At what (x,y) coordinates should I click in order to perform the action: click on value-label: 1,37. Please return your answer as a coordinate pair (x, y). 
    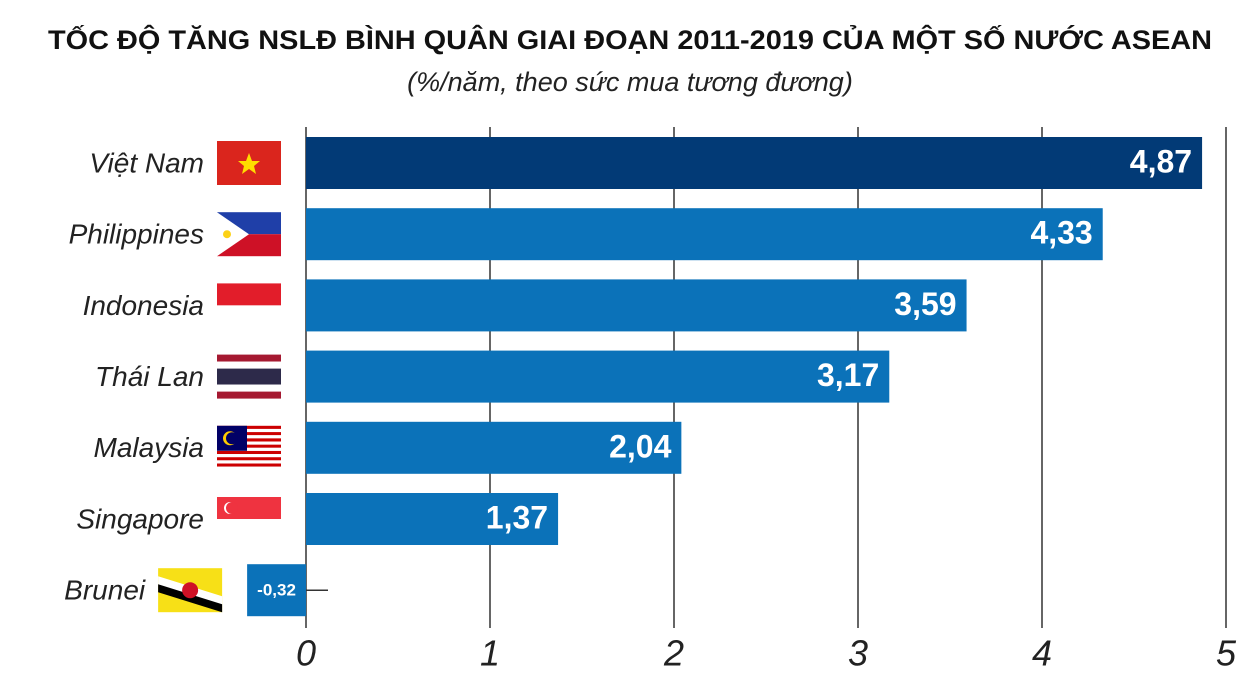
    Looking at the image, I should click on (517, 517).